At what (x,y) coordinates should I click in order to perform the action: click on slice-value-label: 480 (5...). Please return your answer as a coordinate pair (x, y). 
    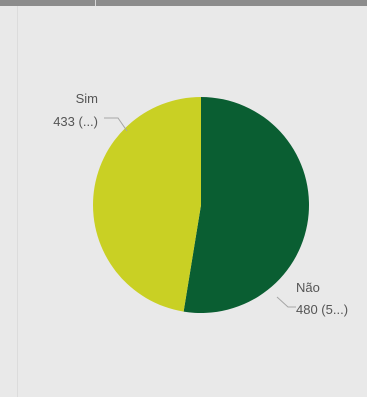
    Looking at the image, I should click on (322, 309).